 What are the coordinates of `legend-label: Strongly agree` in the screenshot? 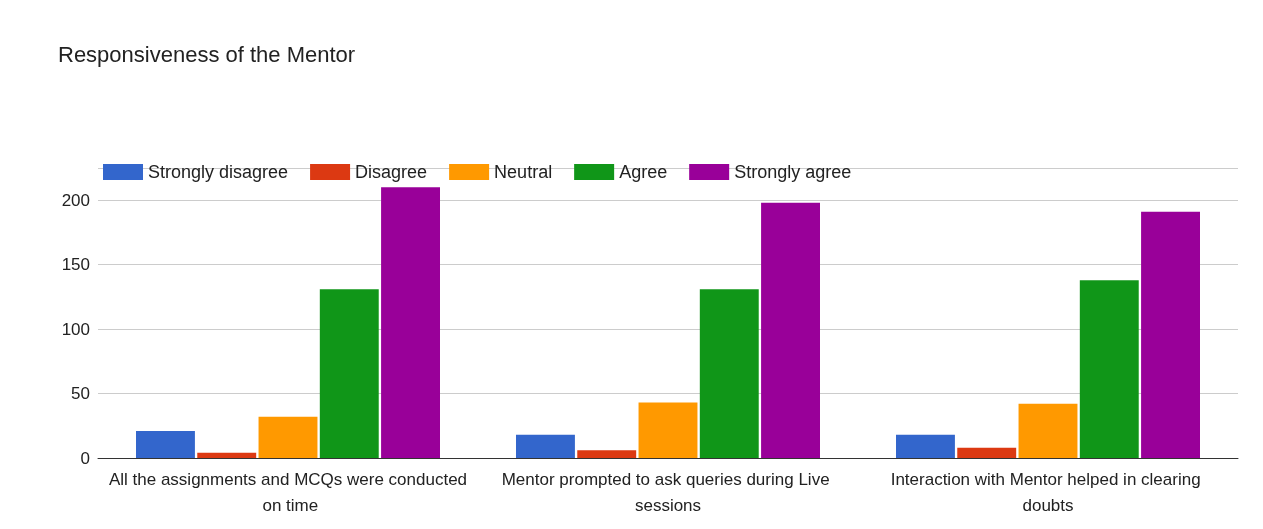 It's located at (793, 172).